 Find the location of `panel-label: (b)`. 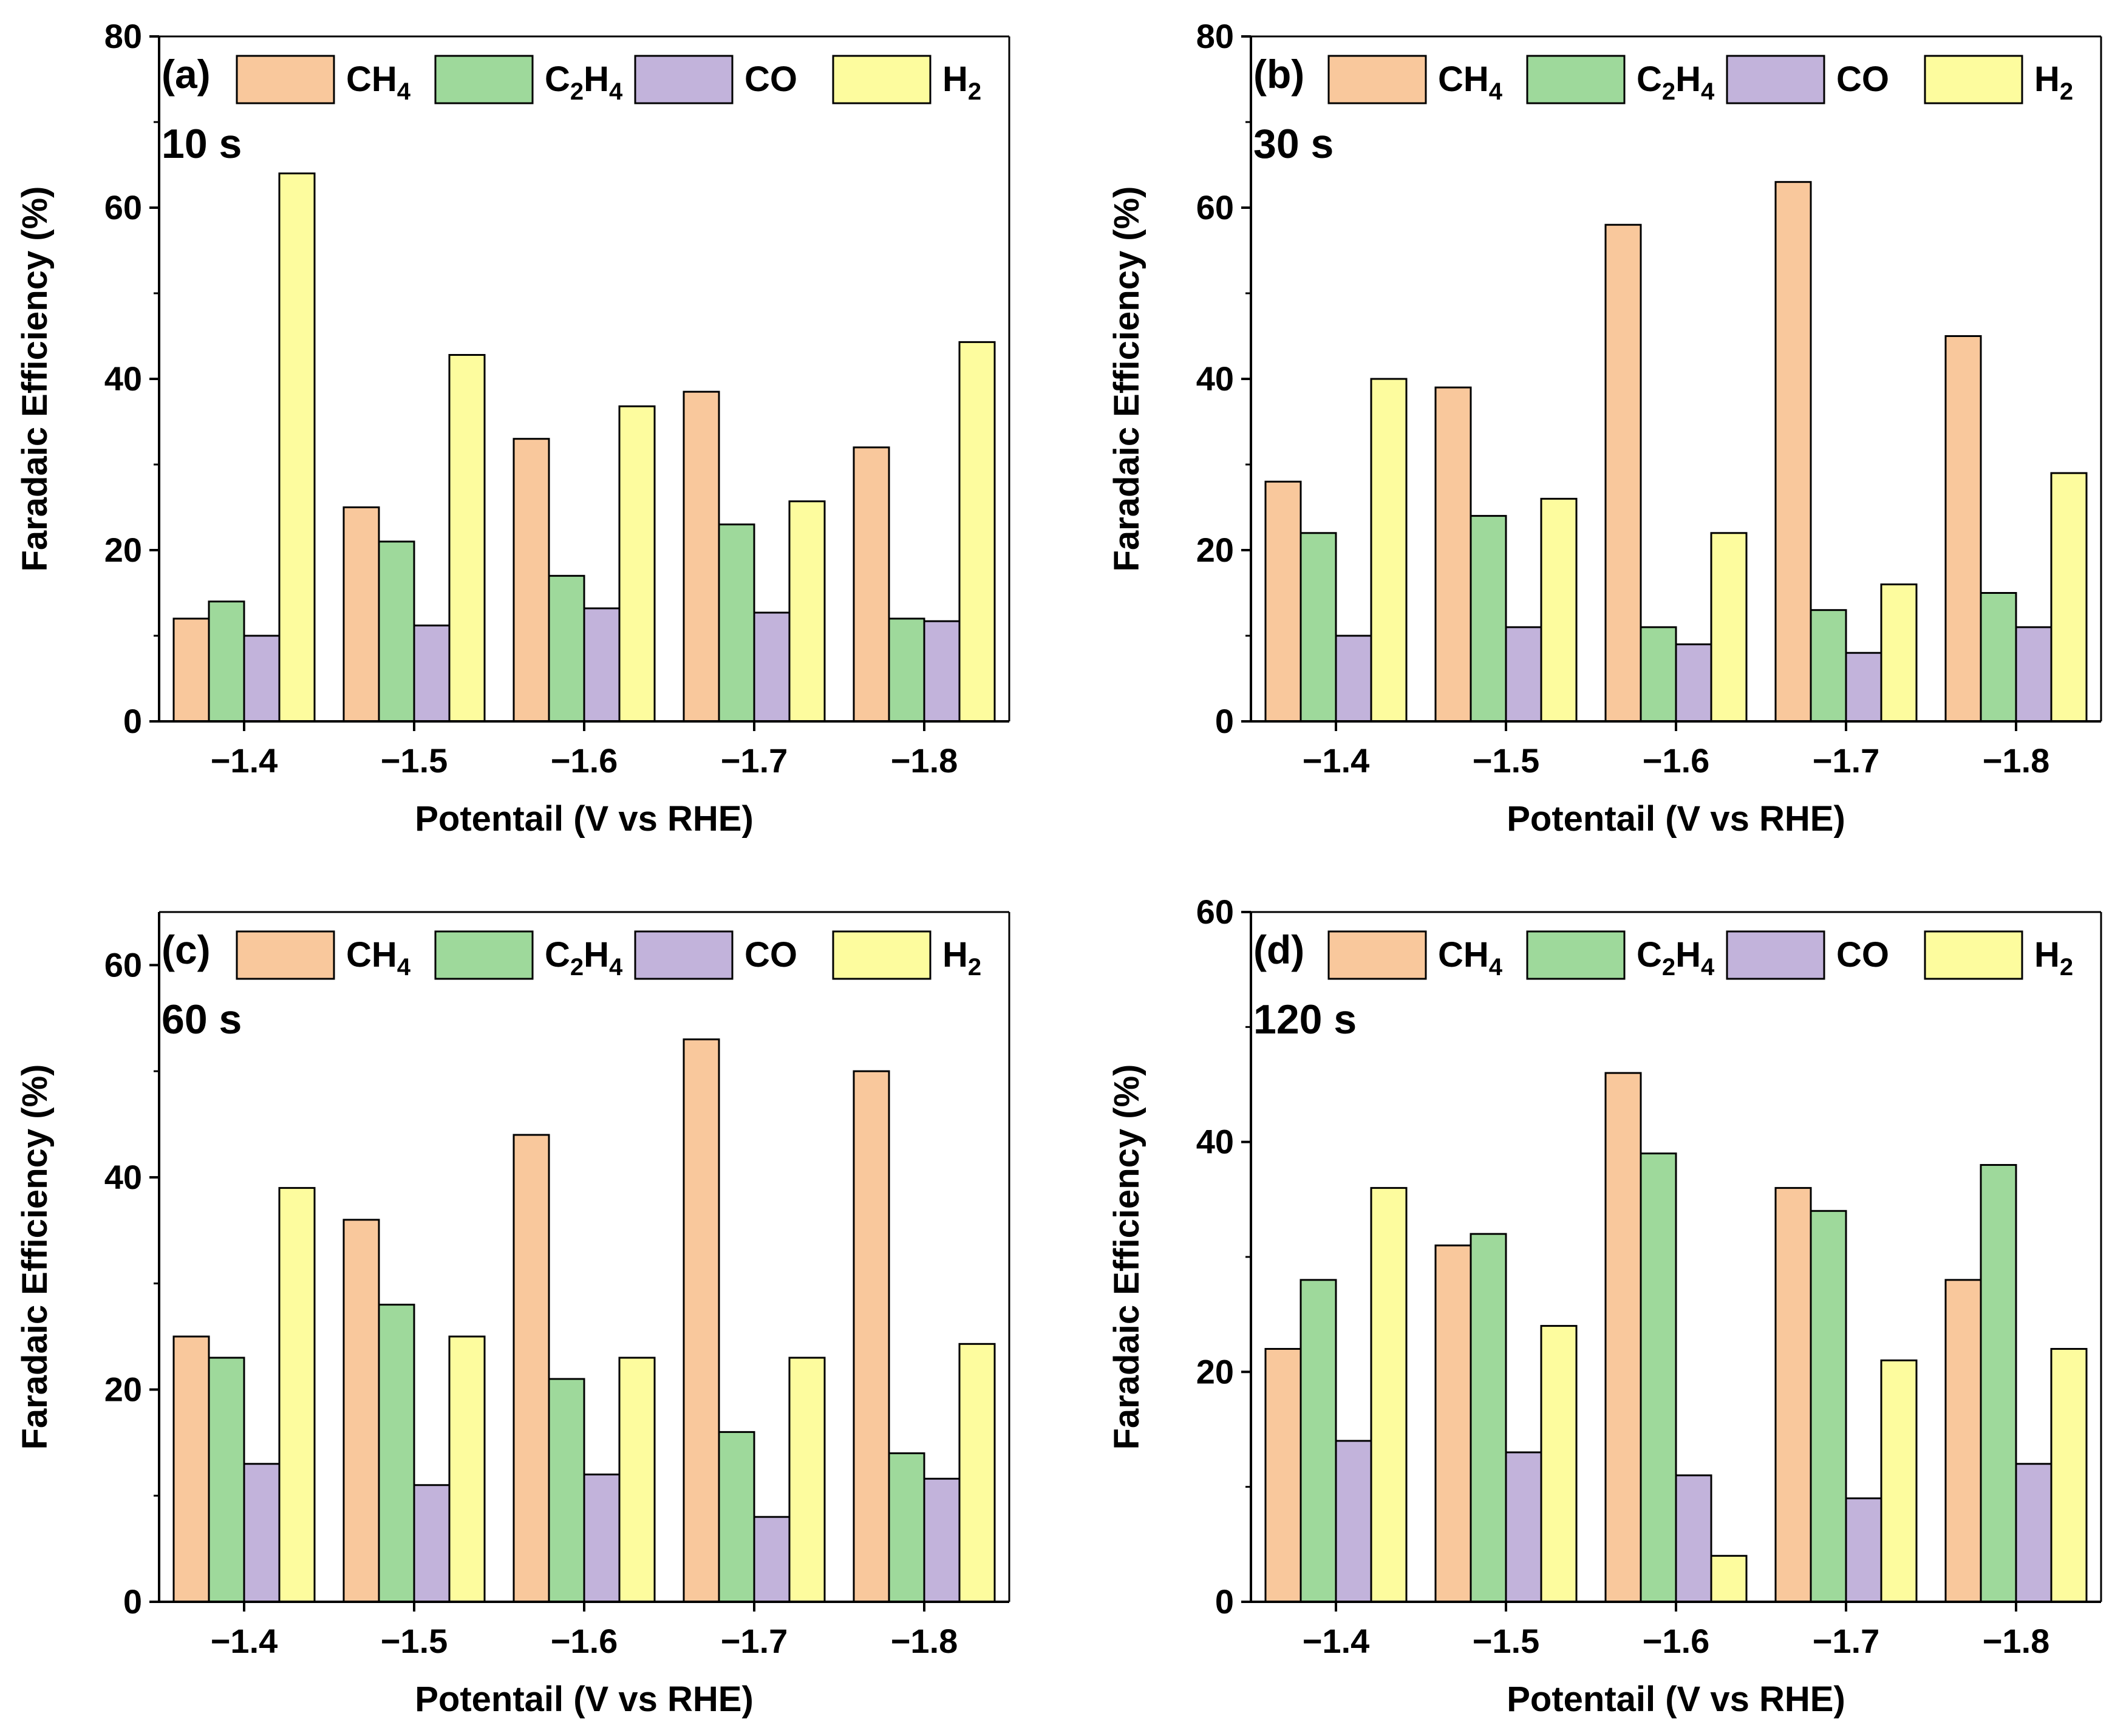

panel-label: (b) is located at coordinates (1278, 74).